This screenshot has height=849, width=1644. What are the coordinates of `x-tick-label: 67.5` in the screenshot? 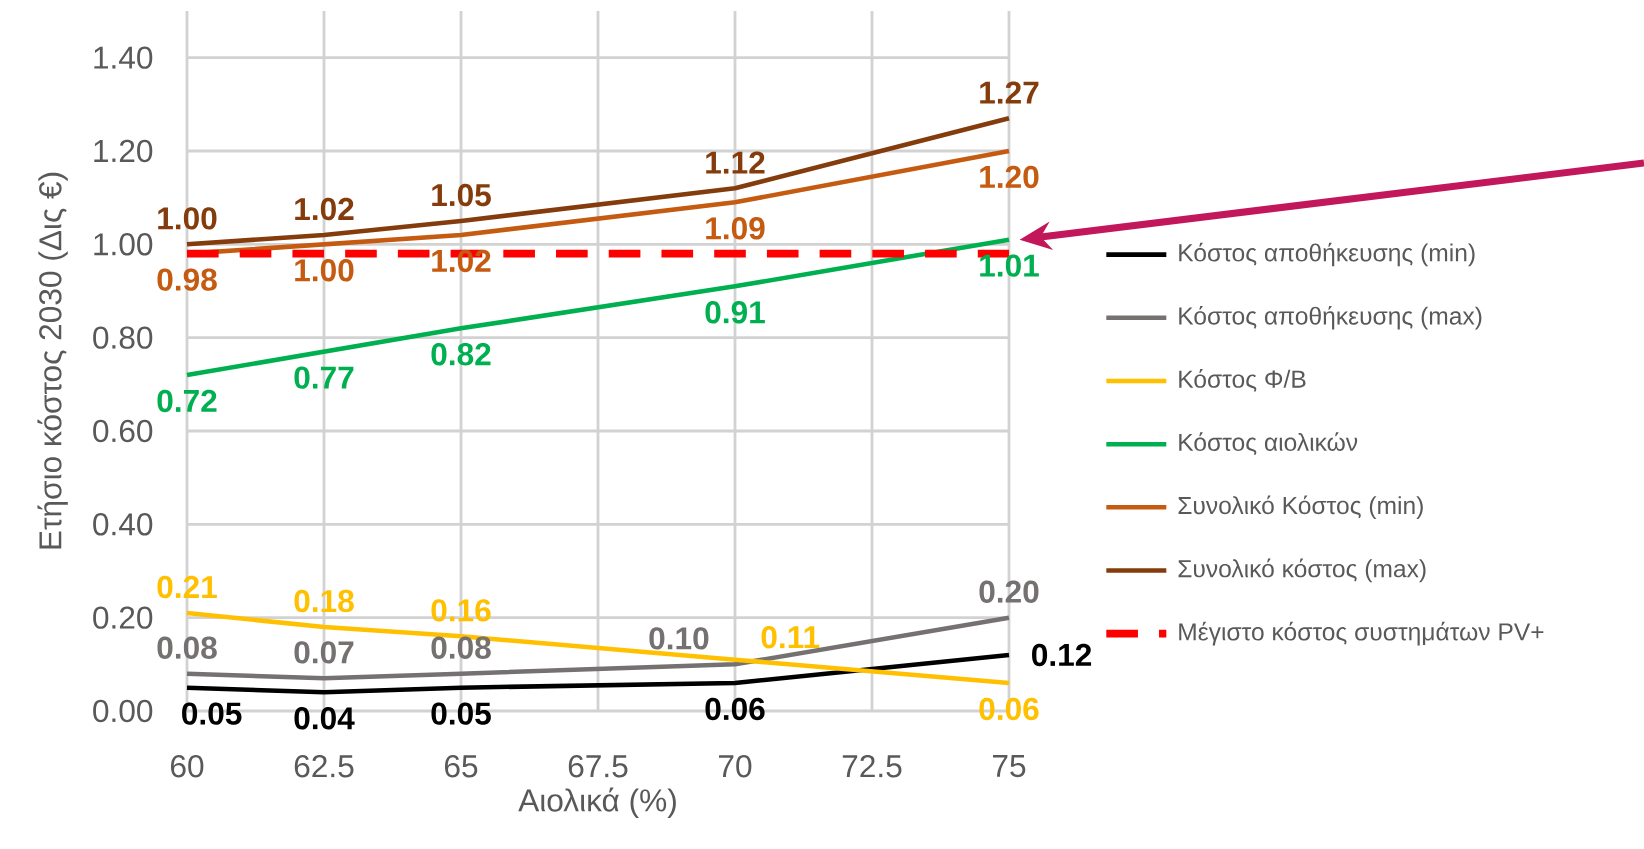 It's located at (598, 766).